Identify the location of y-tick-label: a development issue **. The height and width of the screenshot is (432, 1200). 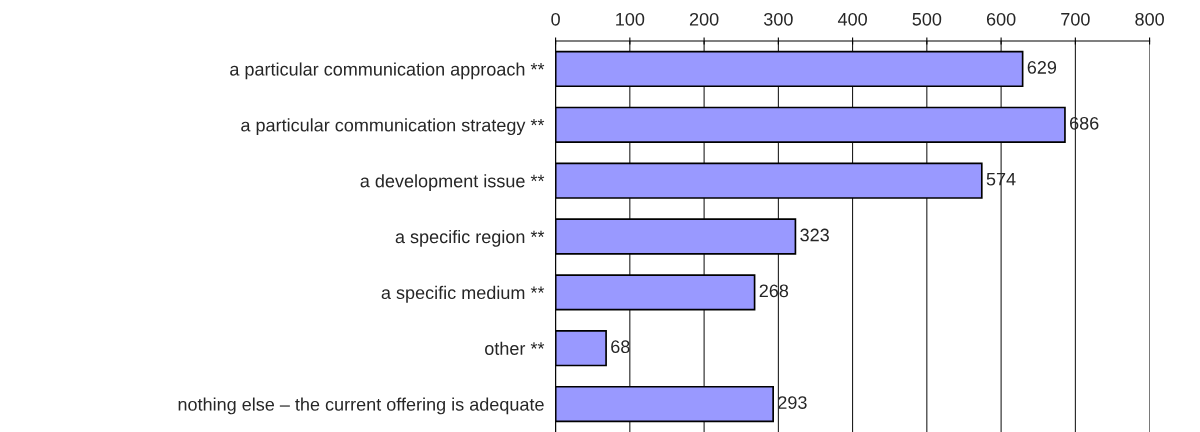
(452, 182).